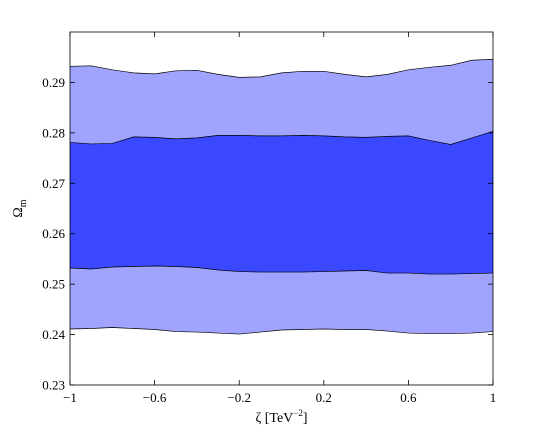 This screenshot has width=545, height=435. What do you see at coordinates (53, 233) in the screenshot?
I see `y-tick-label: 0.26` at bounding box center [53, 233].